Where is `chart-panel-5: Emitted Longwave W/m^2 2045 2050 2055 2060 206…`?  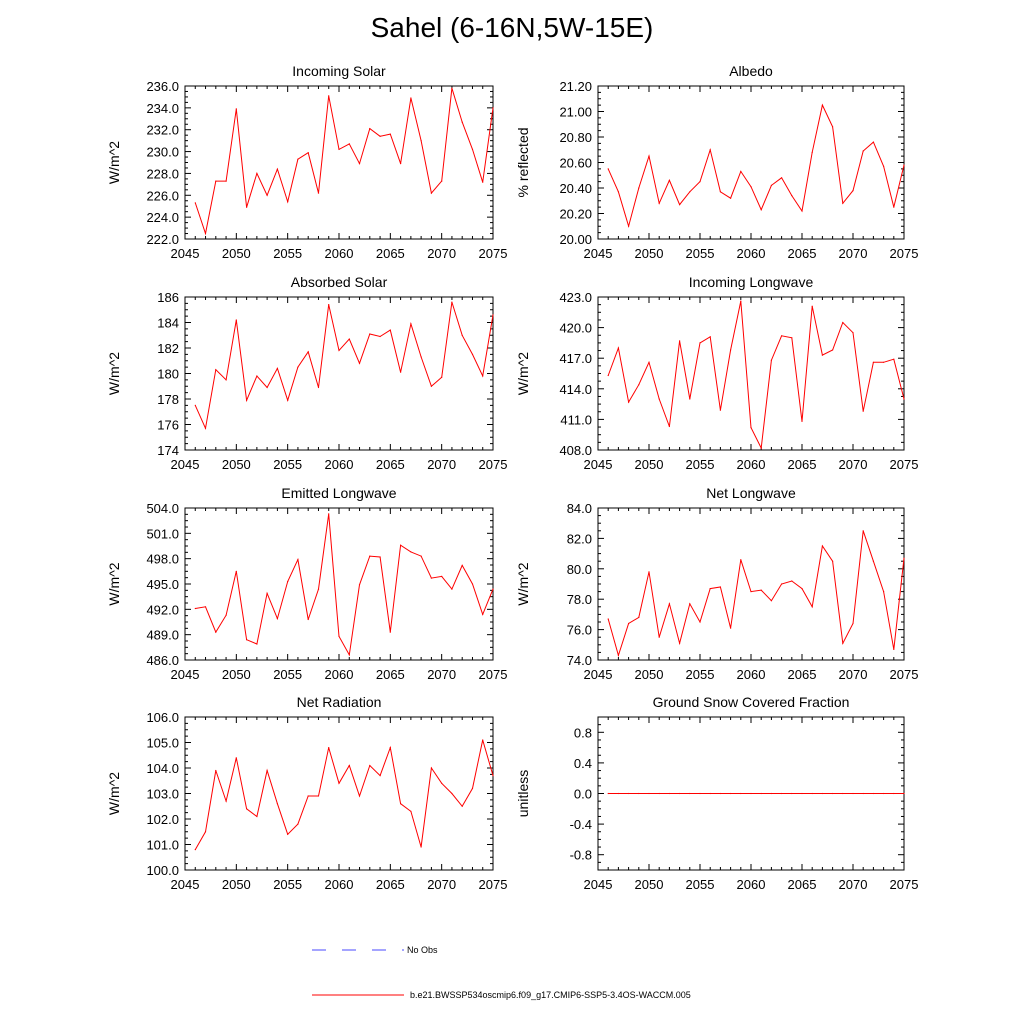
chart-panel-5: Emitted Longwave W/m^2 2045 2050 2055 2060 206… is located at coordinates (306, 583).